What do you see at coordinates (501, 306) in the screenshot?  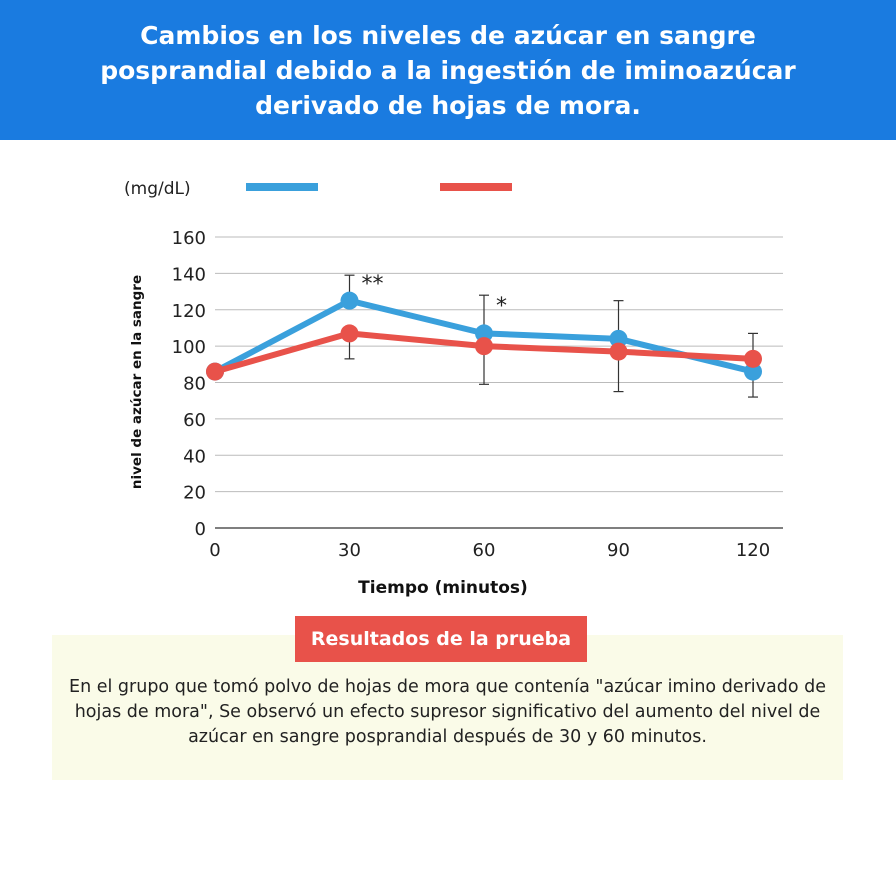 I see `significance-annotation: *` at bounding box center [501, 306].